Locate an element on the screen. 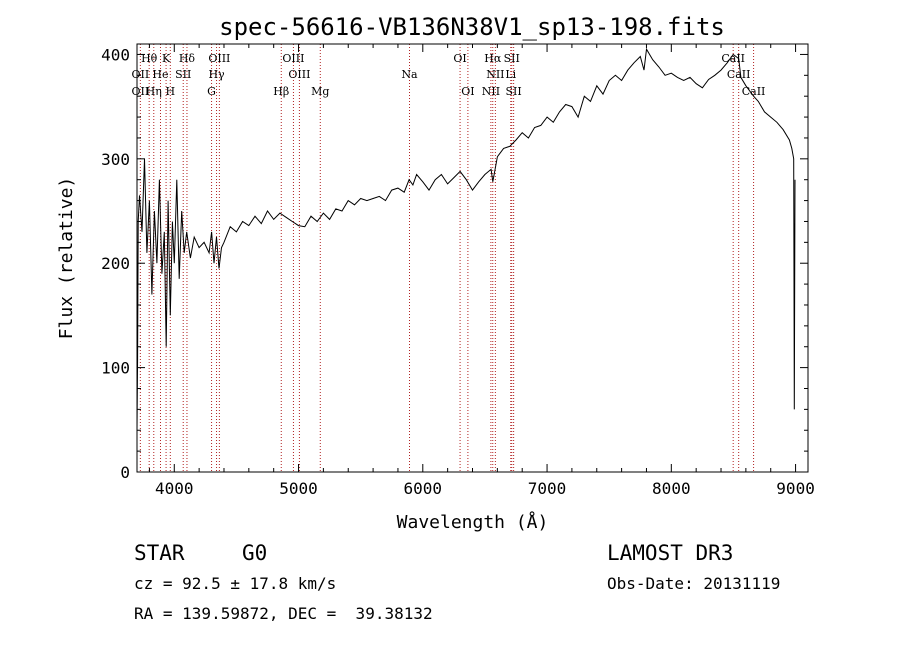  line-label: K is located at coordinates (166, 58).